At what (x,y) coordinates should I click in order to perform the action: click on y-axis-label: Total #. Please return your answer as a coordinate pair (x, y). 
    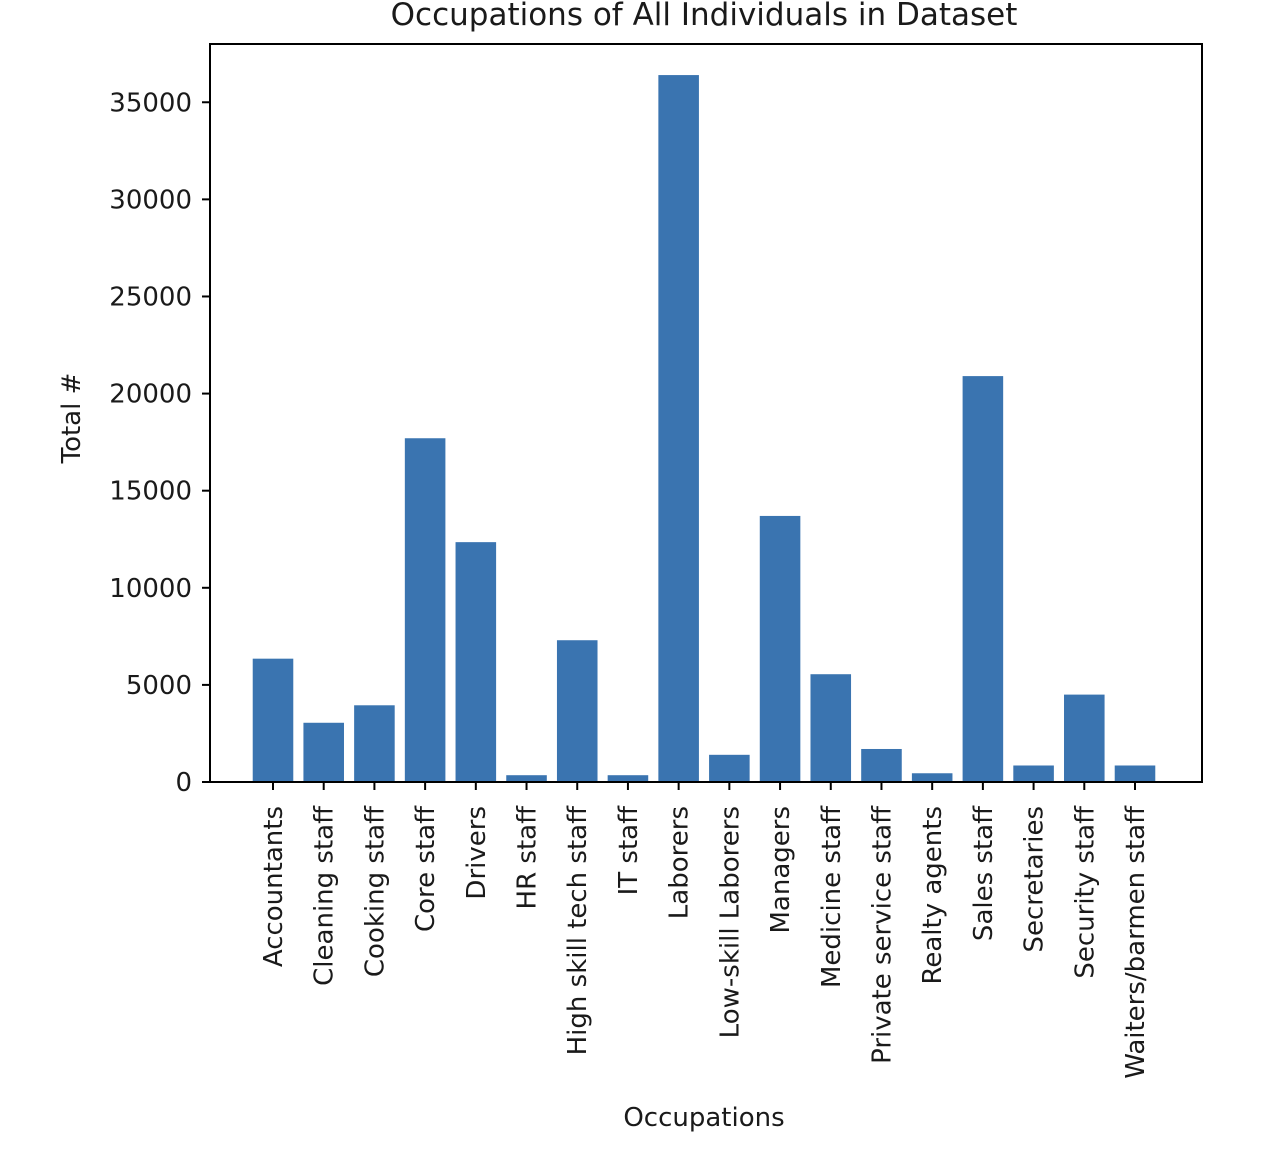
    Looking at the image, I should click on (72, 419).